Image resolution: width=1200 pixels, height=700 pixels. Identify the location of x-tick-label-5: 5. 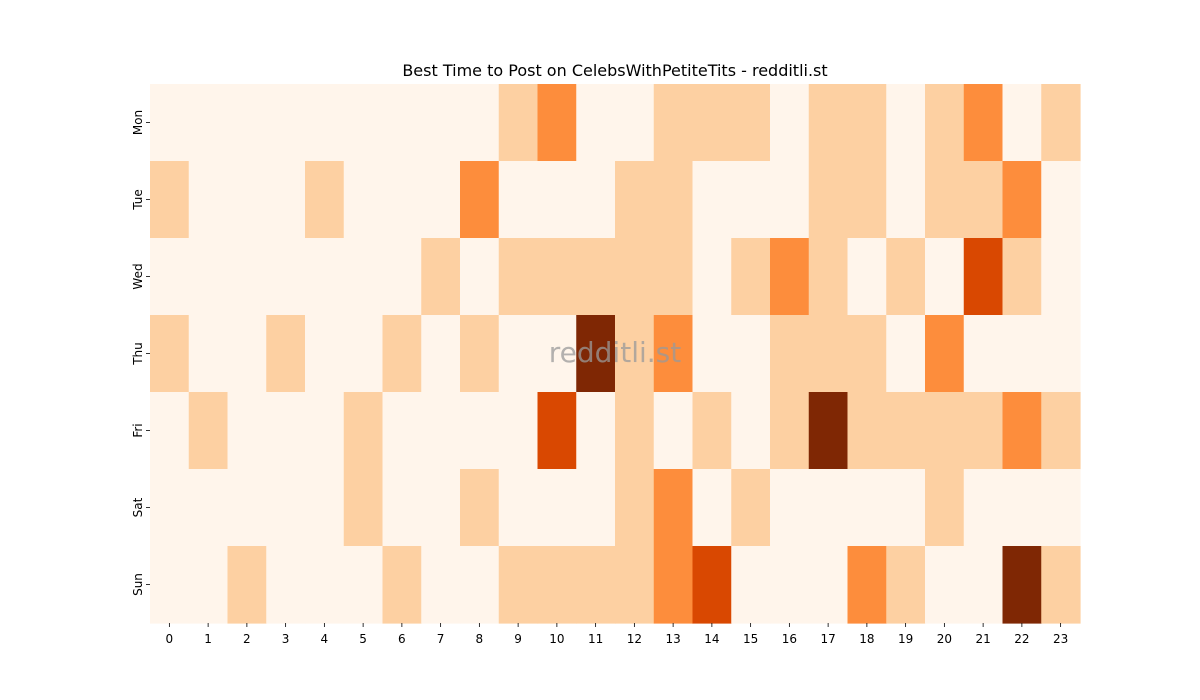
(363, 639).